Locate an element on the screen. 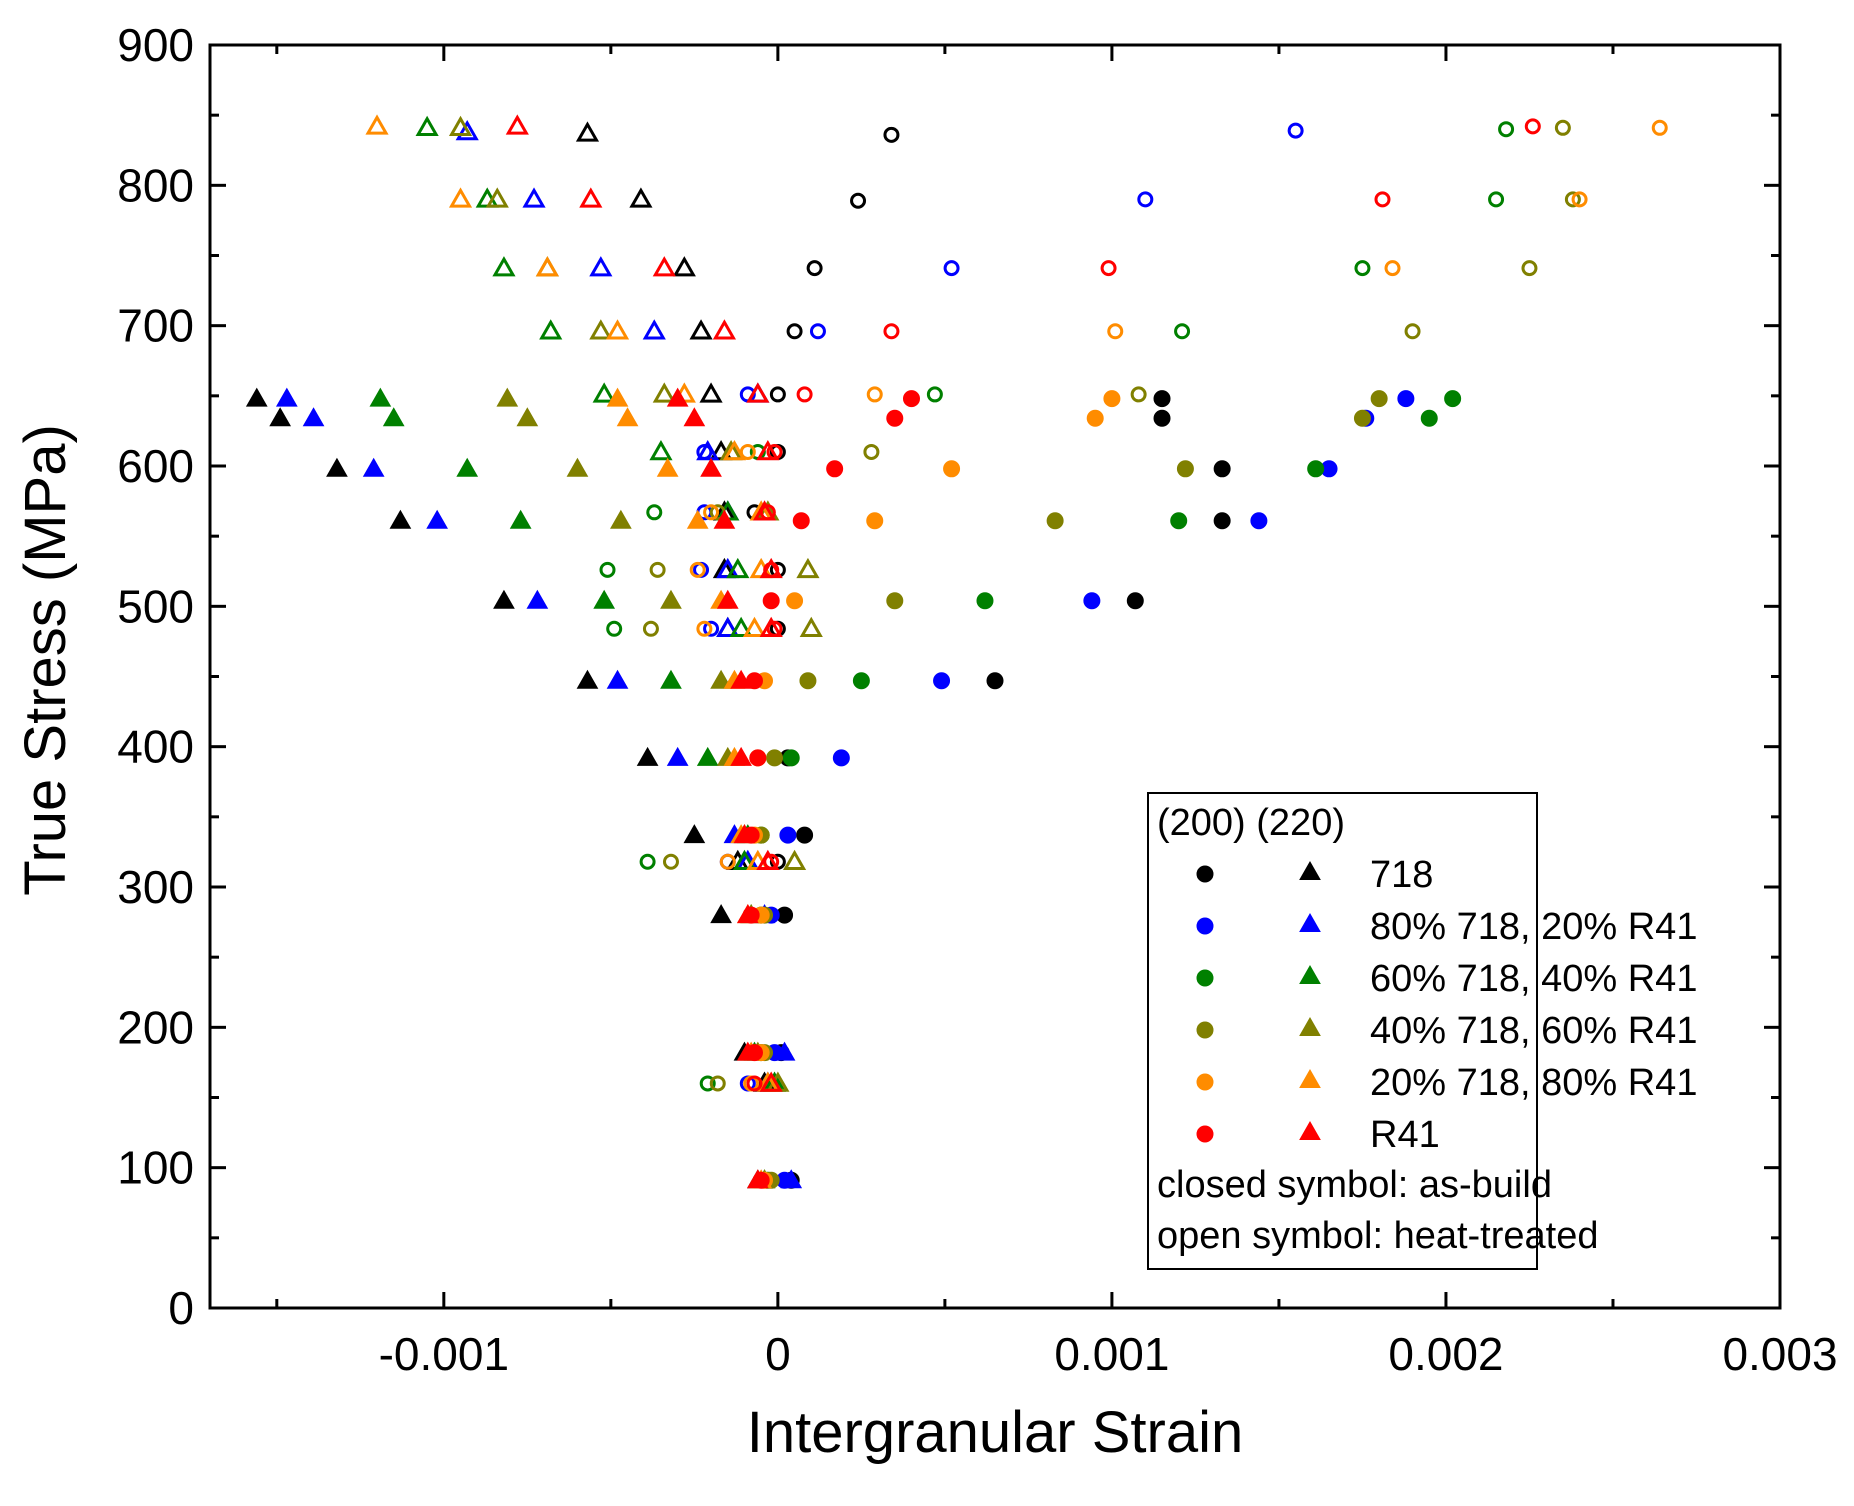  x-tick-label: 0.002 is located at coordinates (1445, 1354).